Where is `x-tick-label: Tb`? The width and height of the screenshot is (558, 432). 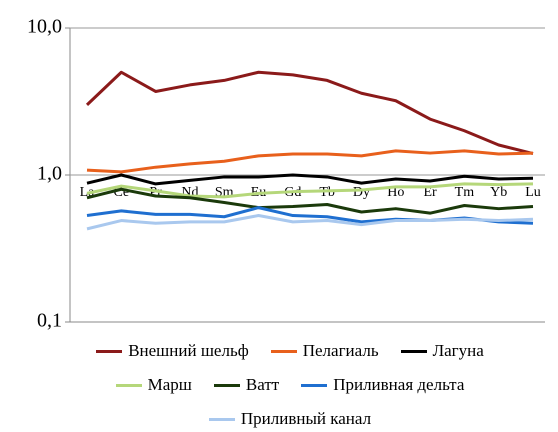
x-tick-label: Tb is located at coordinates (327, 192).